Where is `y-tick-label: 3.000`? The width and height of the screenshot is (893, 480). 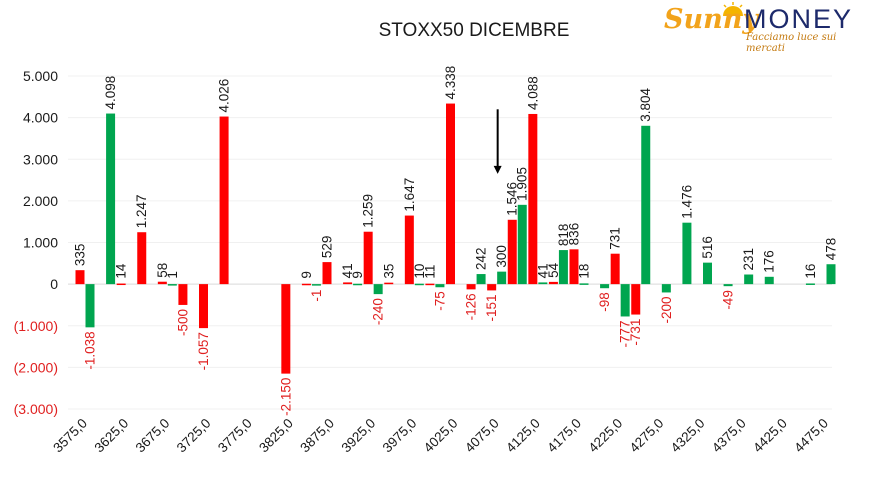
y-tick-label: 3.000 is located at coordinates (40, 159).